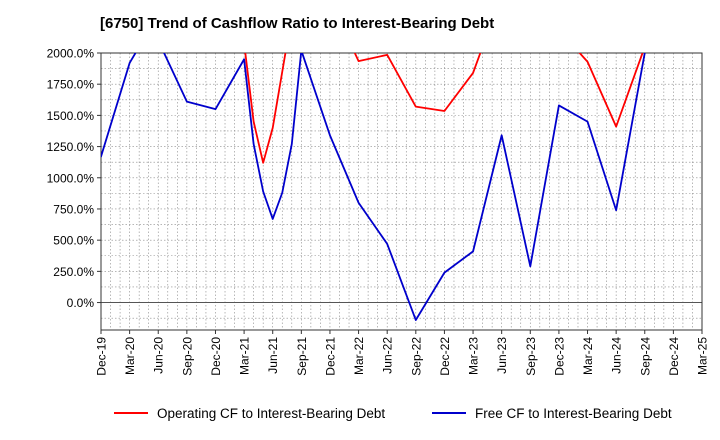 This screenshot has width=720, height=440. What do you see at coordinates (216, 356) in the screenshot?
I see `x-tick-label: Dec-20` at bounding box center [216, 356].